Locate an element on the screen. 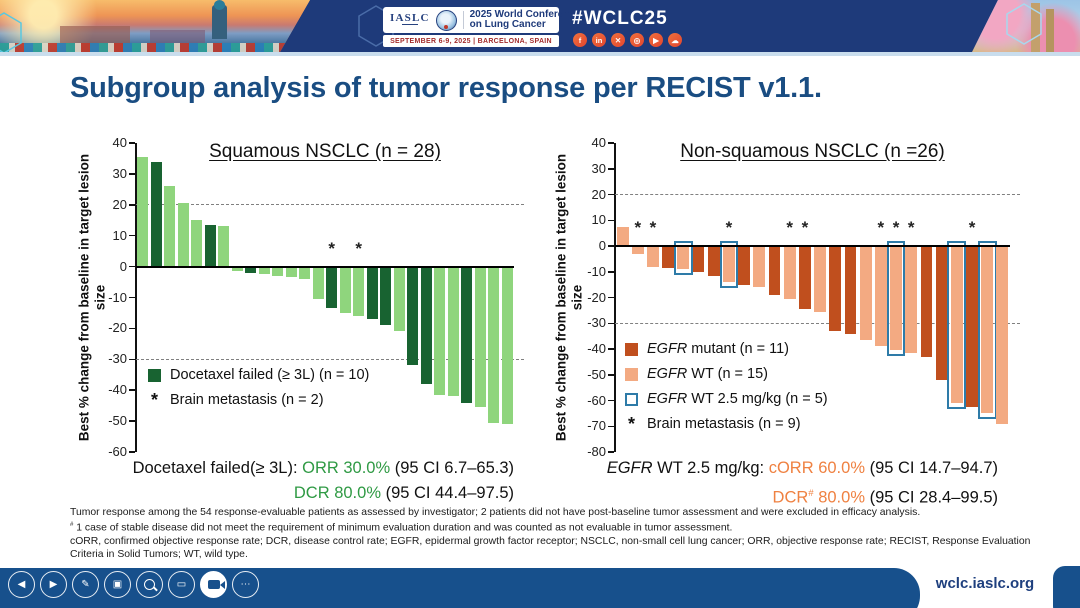  corner-decoration is located at coordinates (1066, 587).